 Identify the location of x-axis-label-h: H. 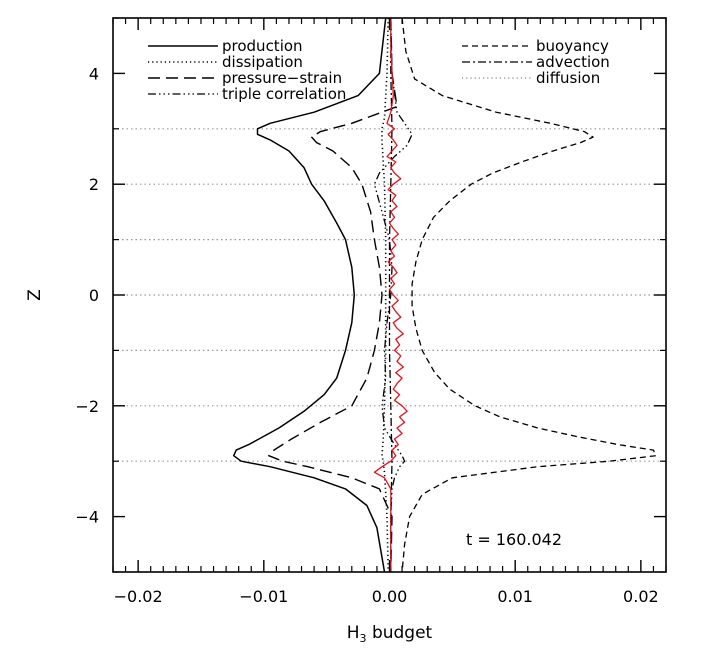
(353, 633).